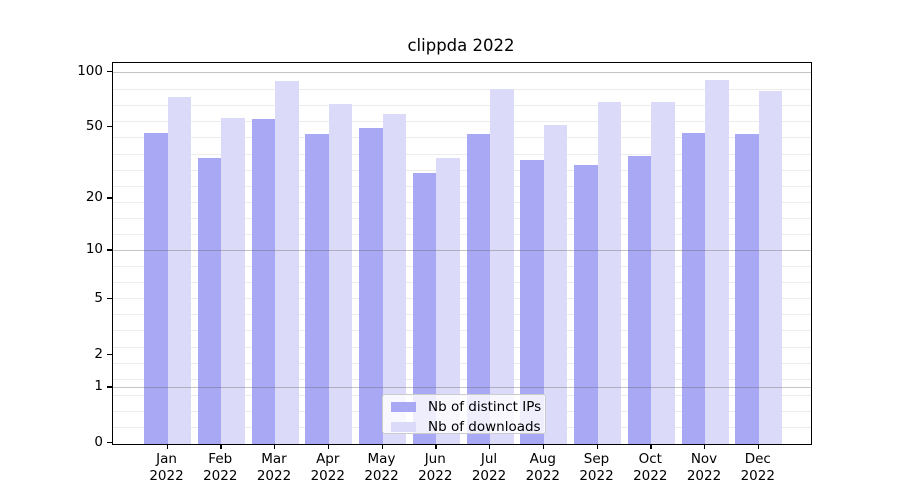 Image resolution: width=900 pixels, height=500 pixels. What do you see at coordinates (98, 353) in the screenshot?
I see `y-tick-label: 2` at bounding box center [98, 353].